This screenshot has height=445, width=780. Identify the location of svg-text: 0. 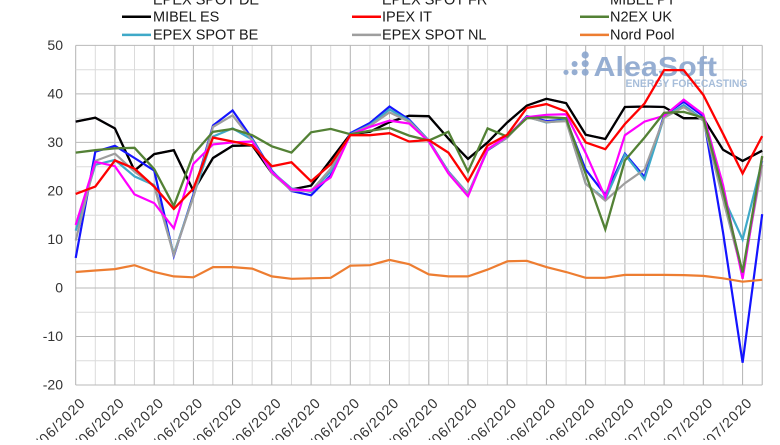
(59, 288).